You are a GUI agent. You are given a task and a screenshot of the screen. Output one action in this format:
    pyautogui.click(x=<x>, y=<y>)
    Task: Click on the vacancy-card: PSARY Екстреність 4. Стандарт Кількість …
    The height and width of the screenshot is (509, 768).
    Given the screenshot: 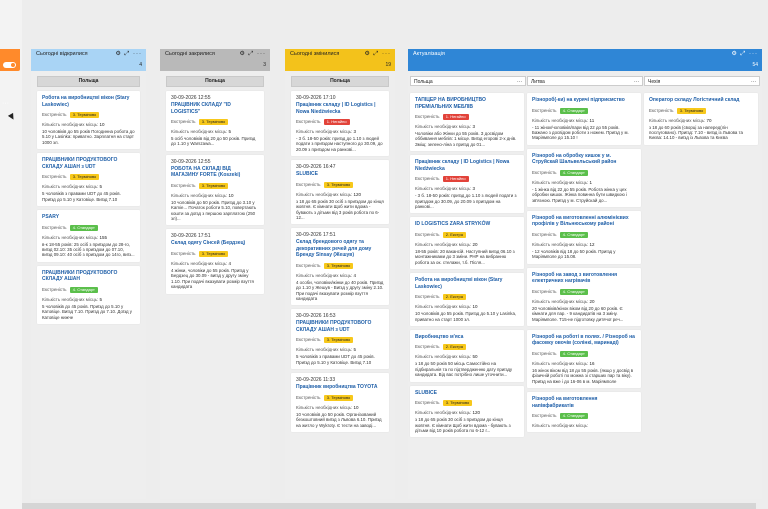 What is the action you would take?
    pyautogui.click(x=88, y=236)
    